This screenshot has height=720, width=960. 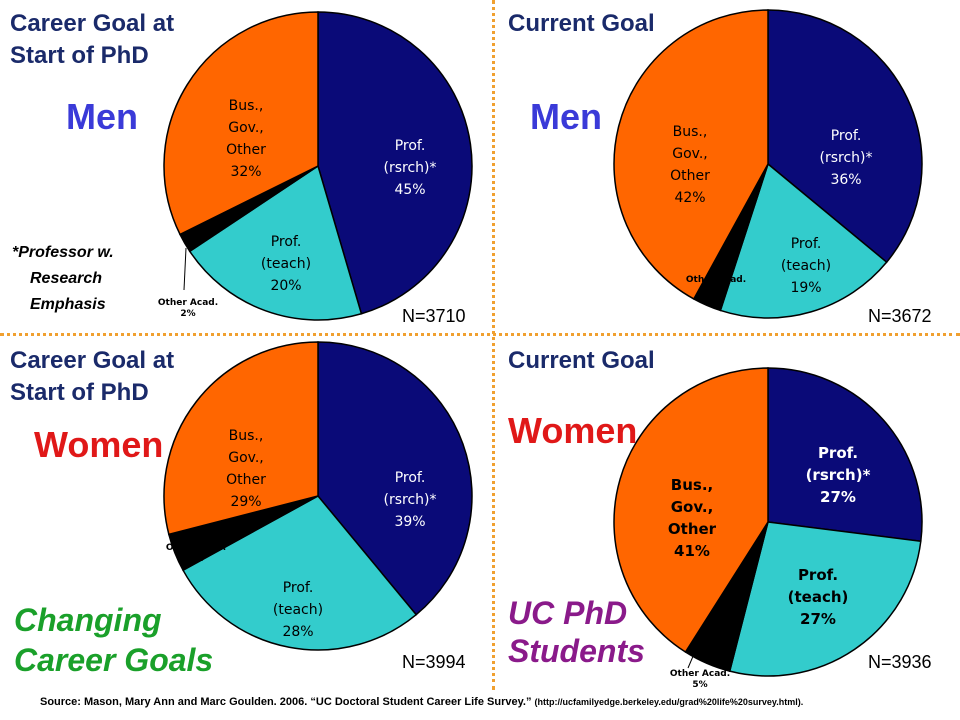 I want to click on pie-label-prof-teach: Prof. (teach) 27%, so click(x=818, y=597).